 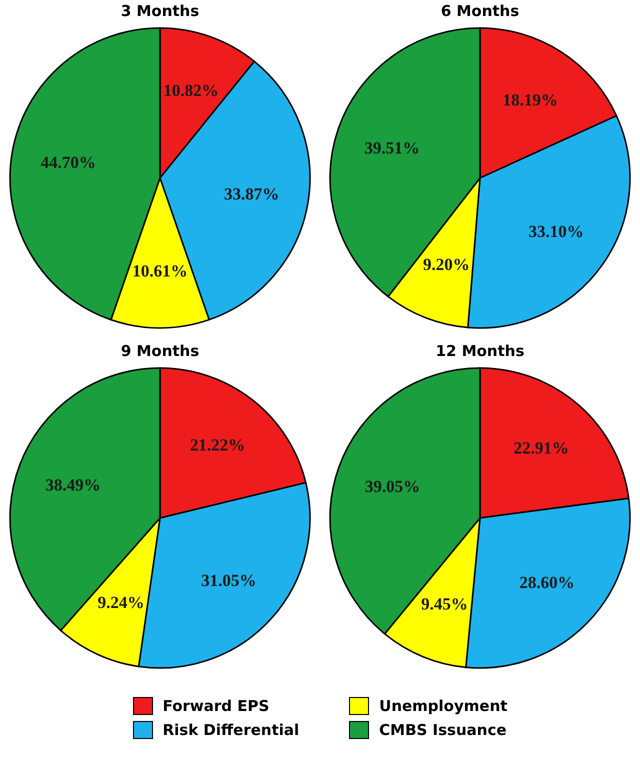 I want to click on legend-label: Unemployment, so click(x=443, y=706).